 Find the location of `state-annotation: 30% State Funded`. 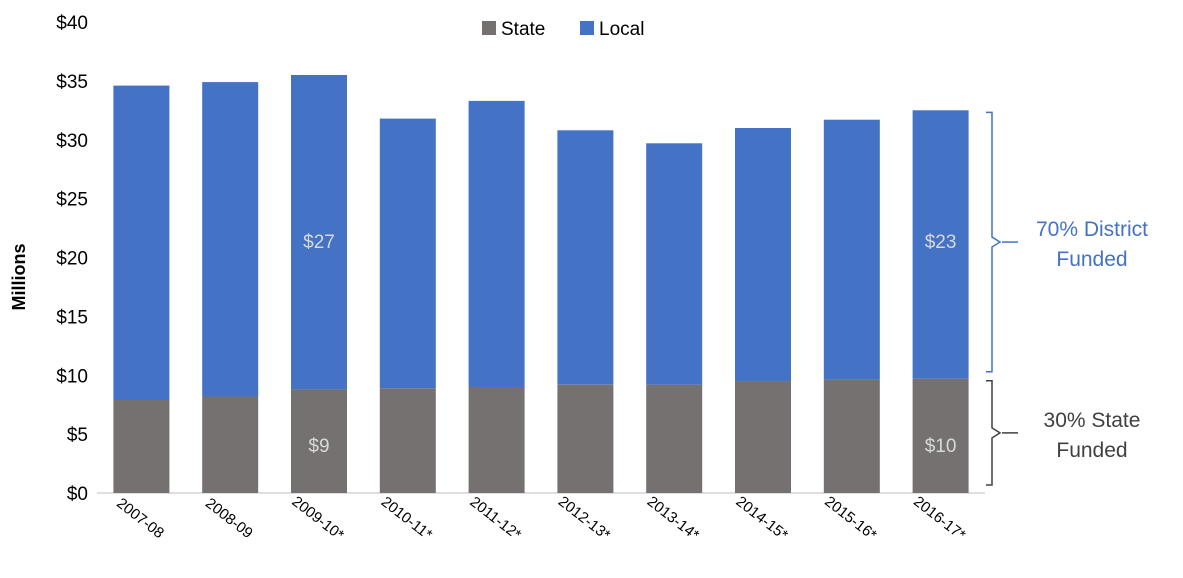

state-annotation: 30% State Funded is located at coordinates (1092, 435).